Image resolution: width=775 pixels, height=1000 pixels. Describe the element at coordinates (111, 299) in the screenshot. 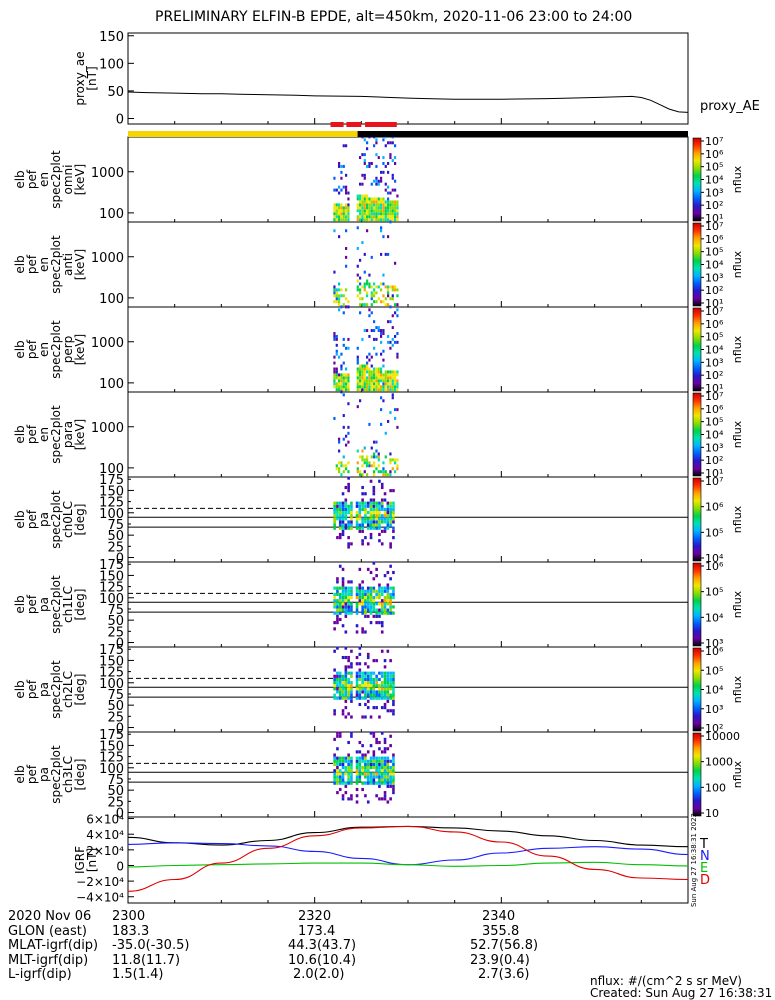

I see `spec-anti-ytick-label: 100` at that location.